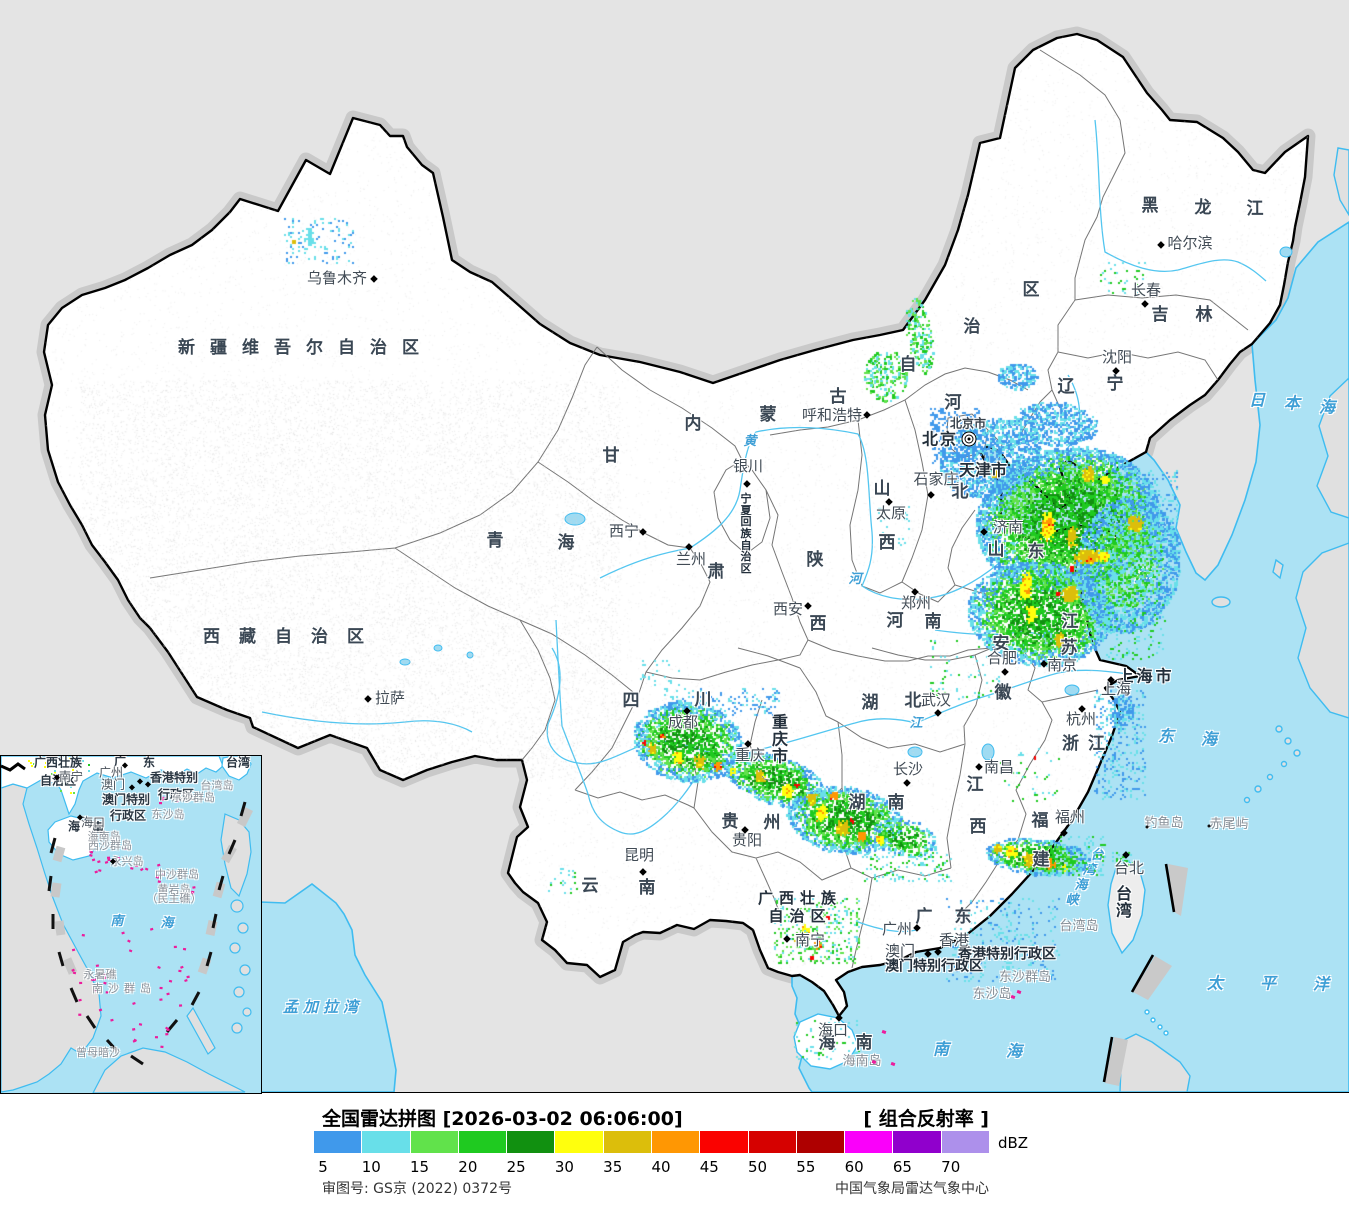 Image resolution: width=1349 pixels, height=1208 pixels. What do you see at coordinates (926, 1119) in the screenshot?
I see `product-label: [ 组合反射率 ]` at bounding box center [926, 1119].